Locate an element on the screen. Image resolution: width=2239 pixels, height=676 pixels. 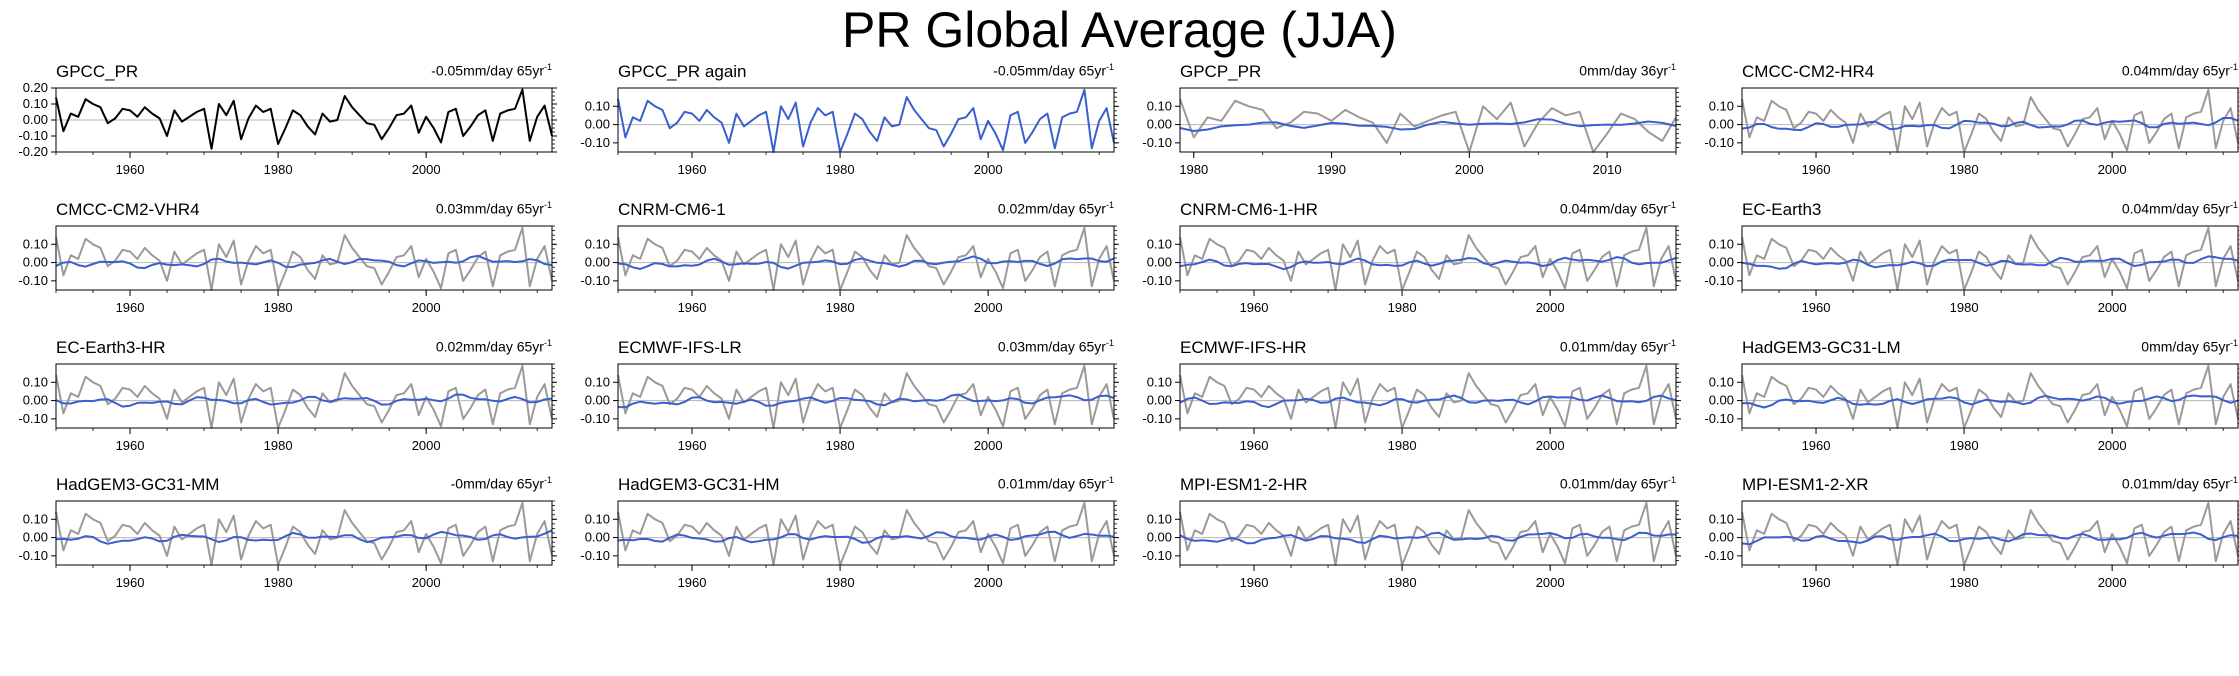
panel-title: ECMWF-IFS-HR is located at coordinates (1243, 347).